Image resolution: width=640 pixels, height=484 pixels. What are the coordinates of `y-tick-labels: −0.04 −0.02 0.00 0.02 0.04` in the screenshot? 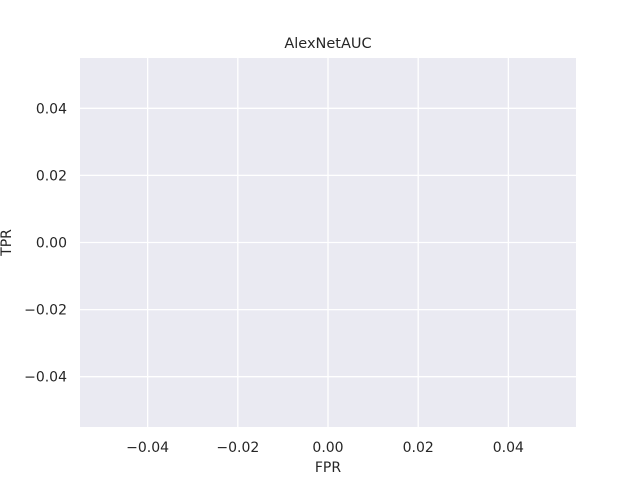 It's located at (45, 243).